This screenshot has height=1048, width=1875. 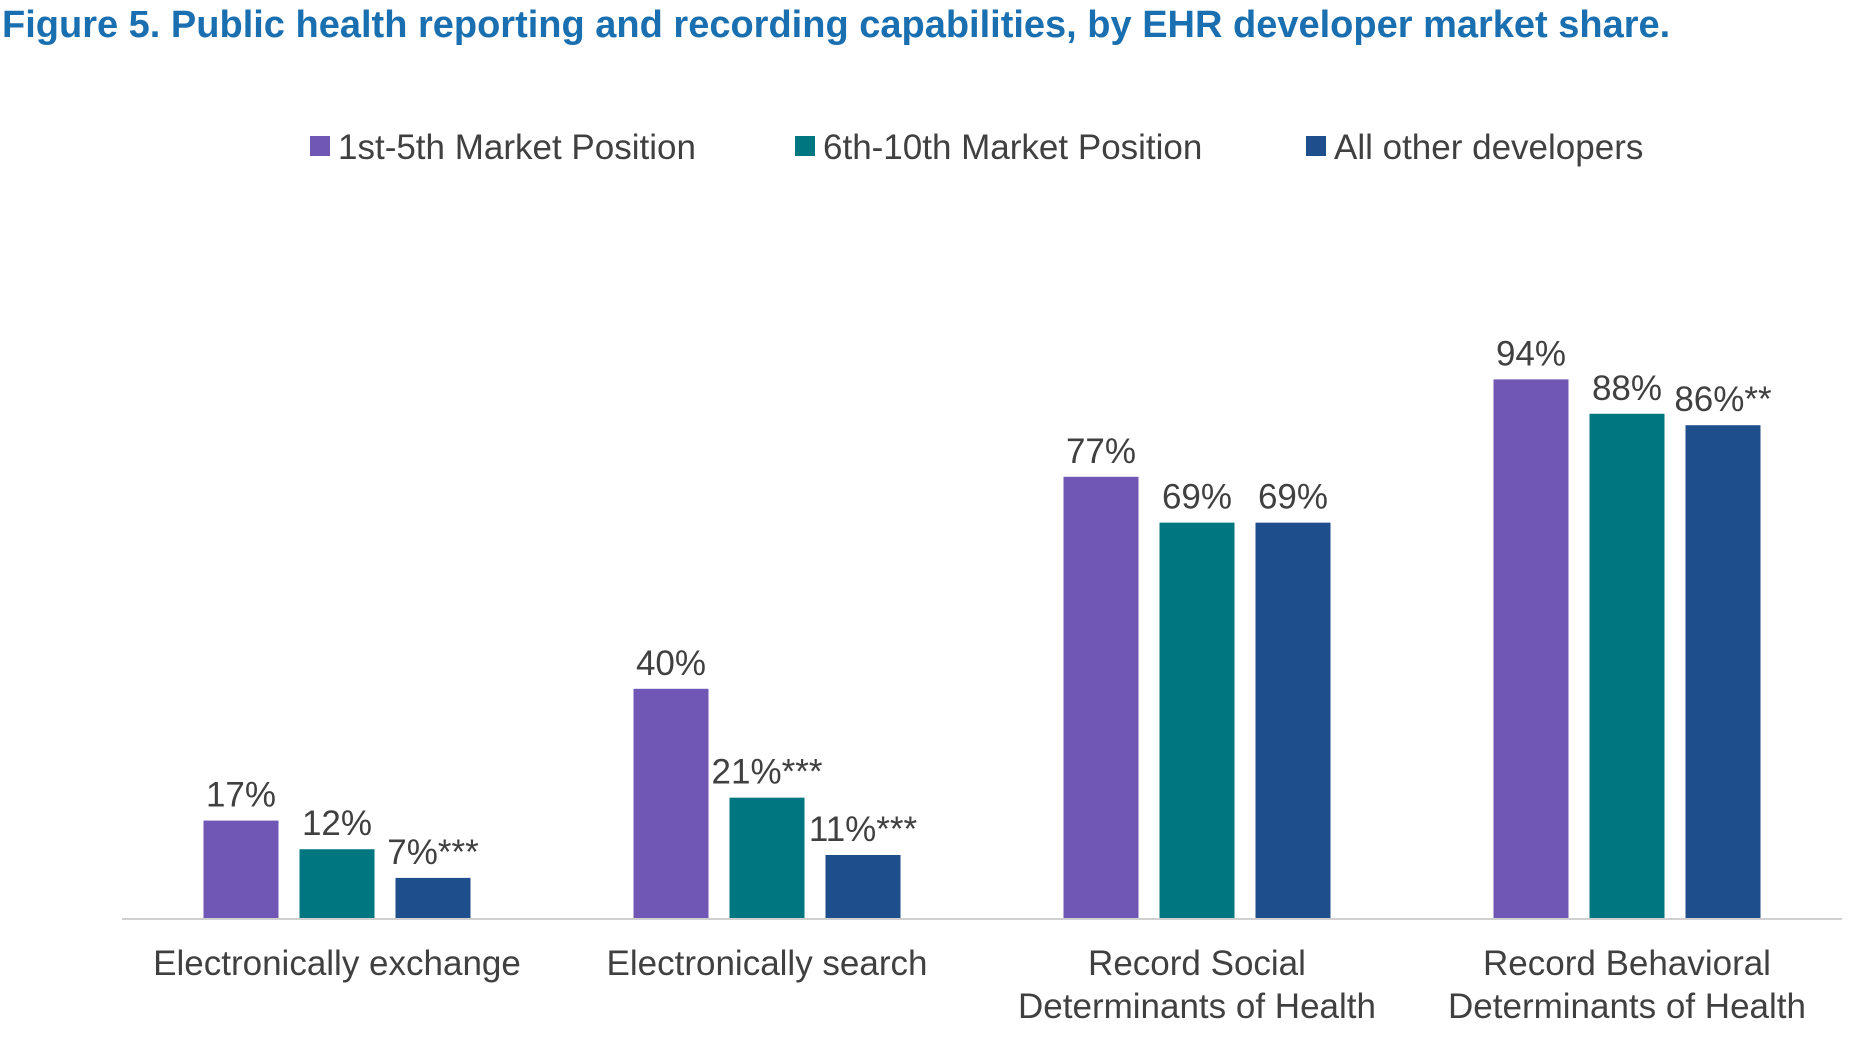 I want to click on legend-label-6th-10th-market-position: 6th-10th Market Position, so click(x=1012, y=147).